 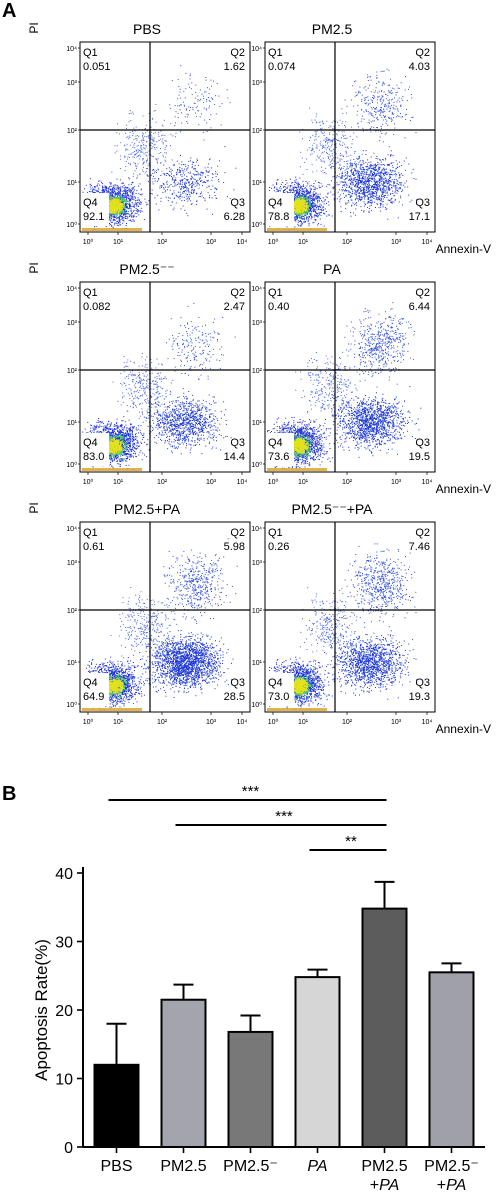 What do you see at coordinates (234, 457) in the screenshot?
I see `q3-value: 14.4` at bounding box center [234, 457].